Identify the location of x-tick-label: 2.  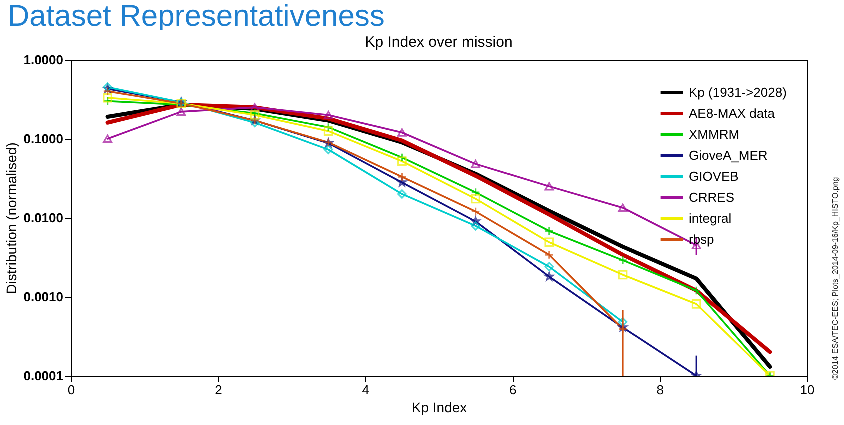
(218, 390).